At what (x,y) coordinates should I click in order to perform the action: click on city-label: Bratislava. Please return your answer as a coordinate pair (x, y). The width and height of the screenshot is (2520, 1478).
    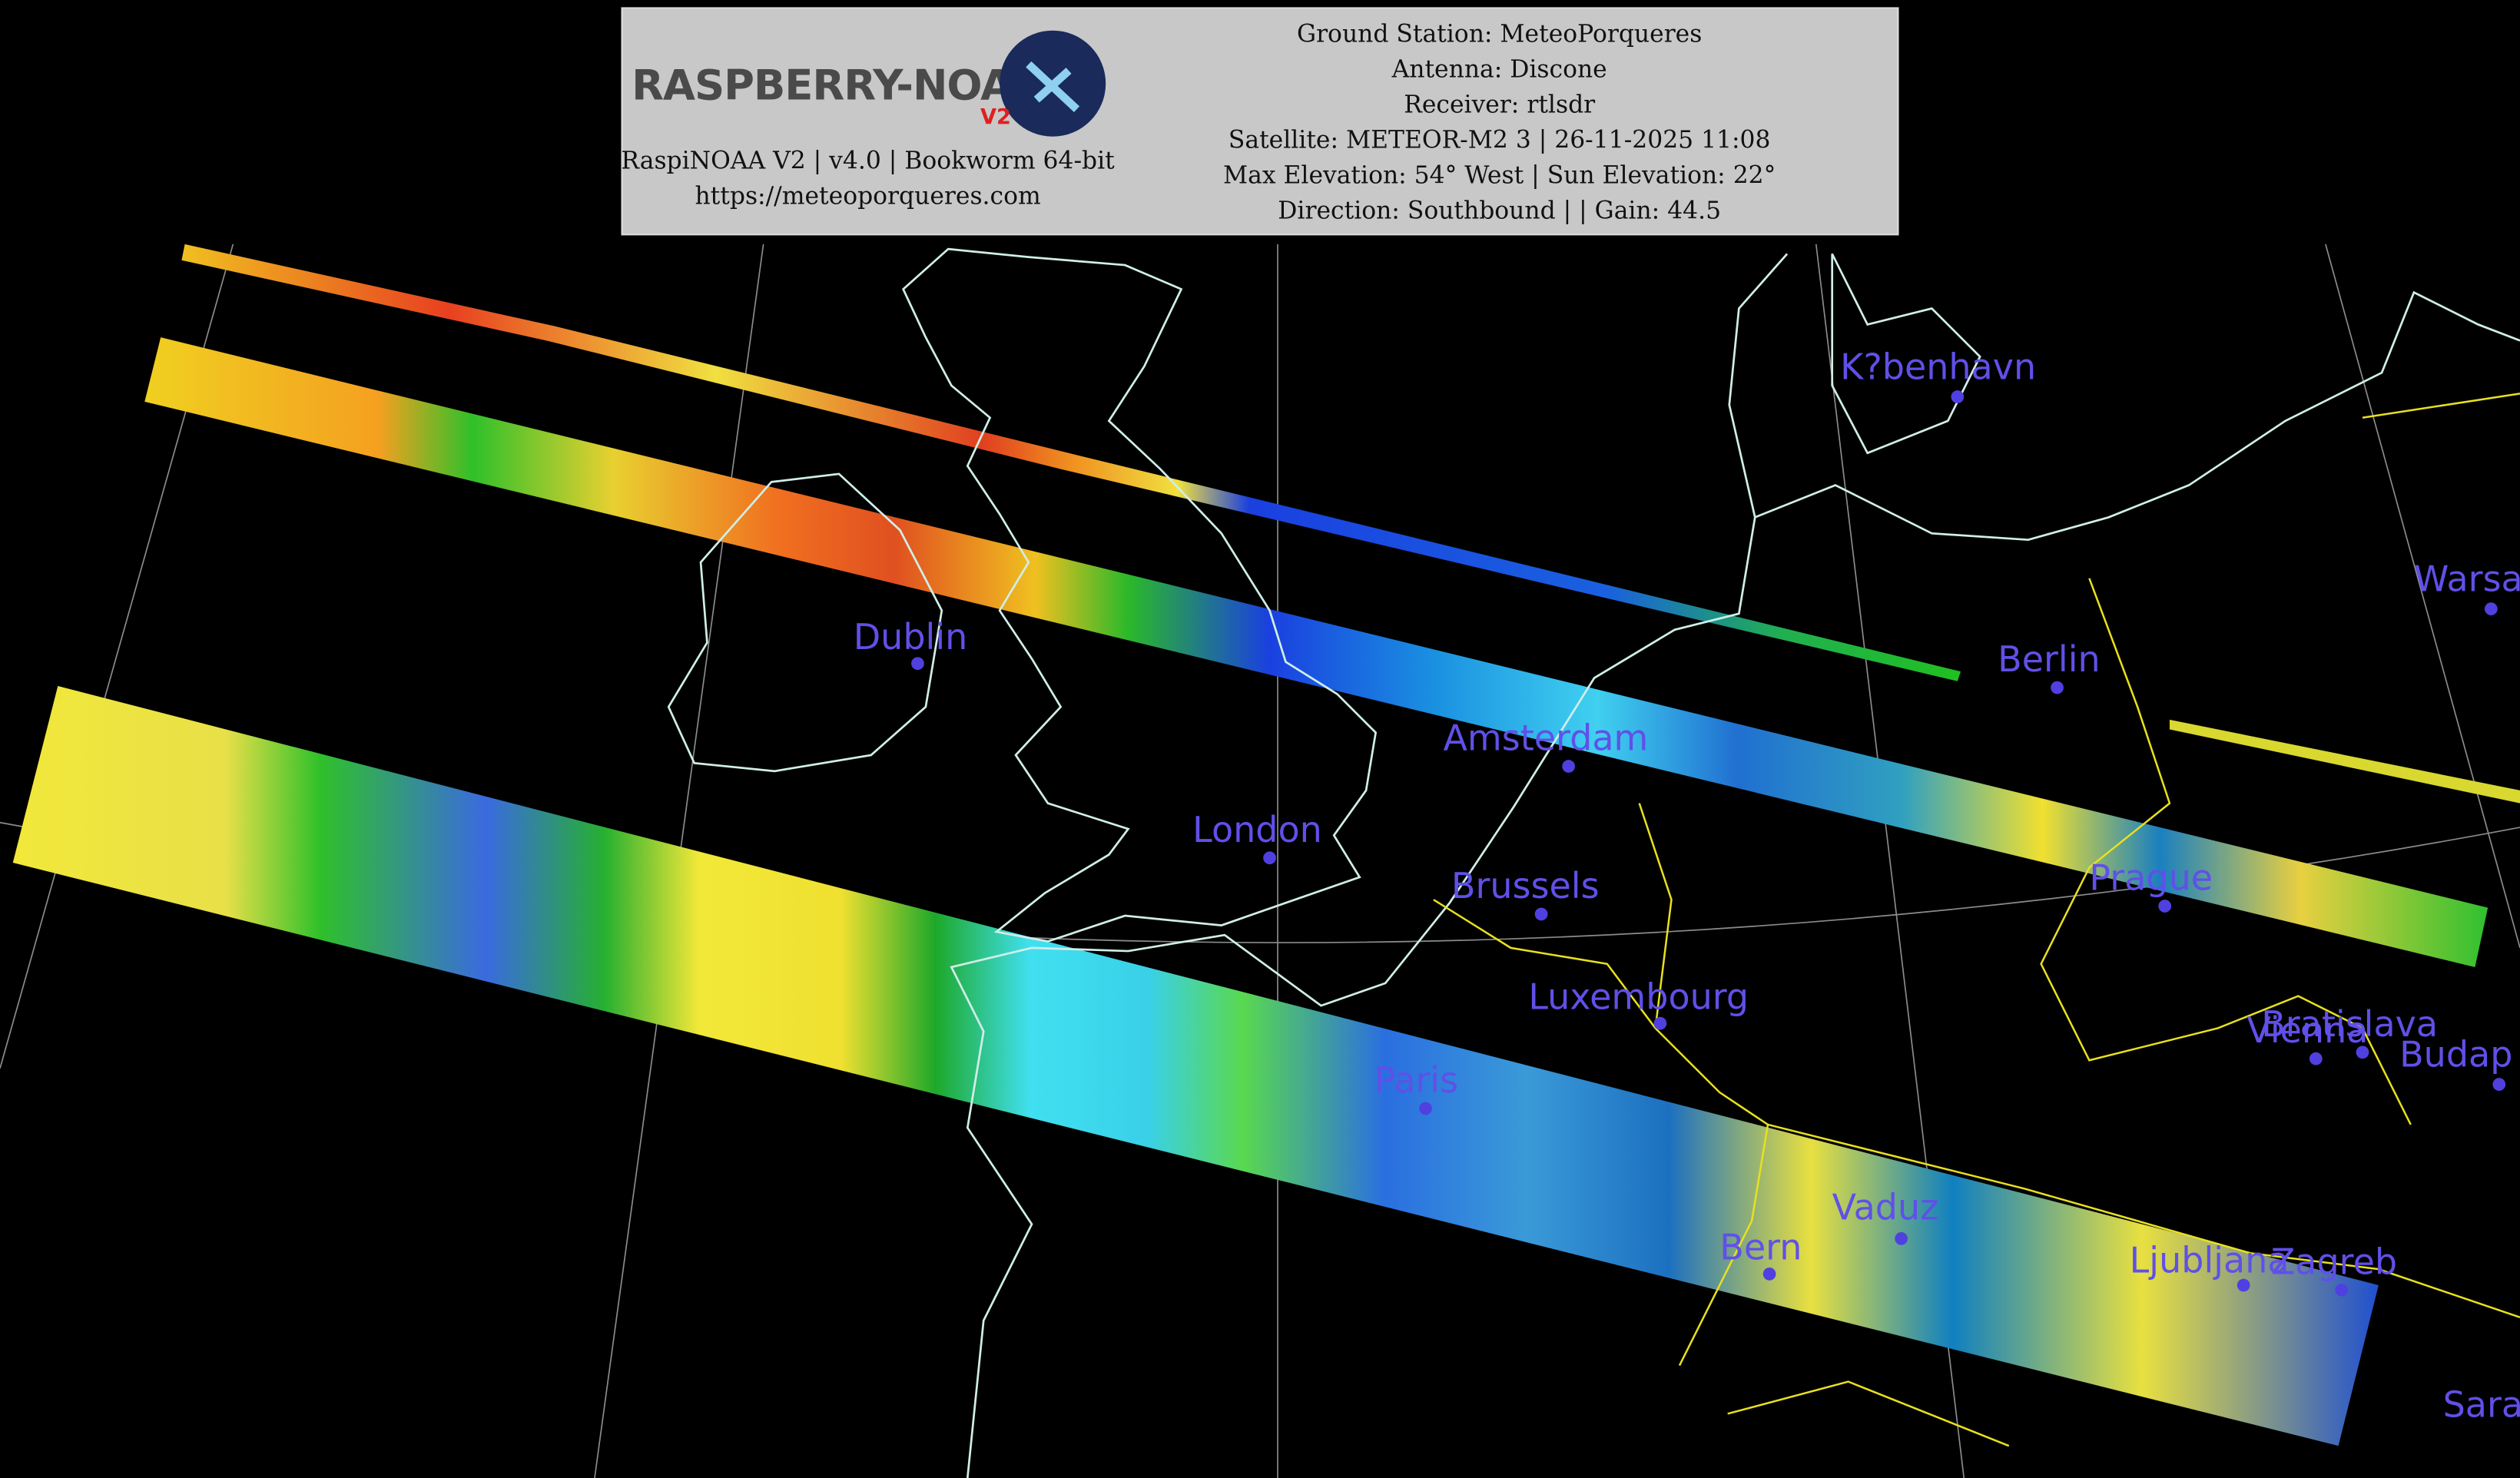
    Looking at the image, I should click on (2349, 1024).